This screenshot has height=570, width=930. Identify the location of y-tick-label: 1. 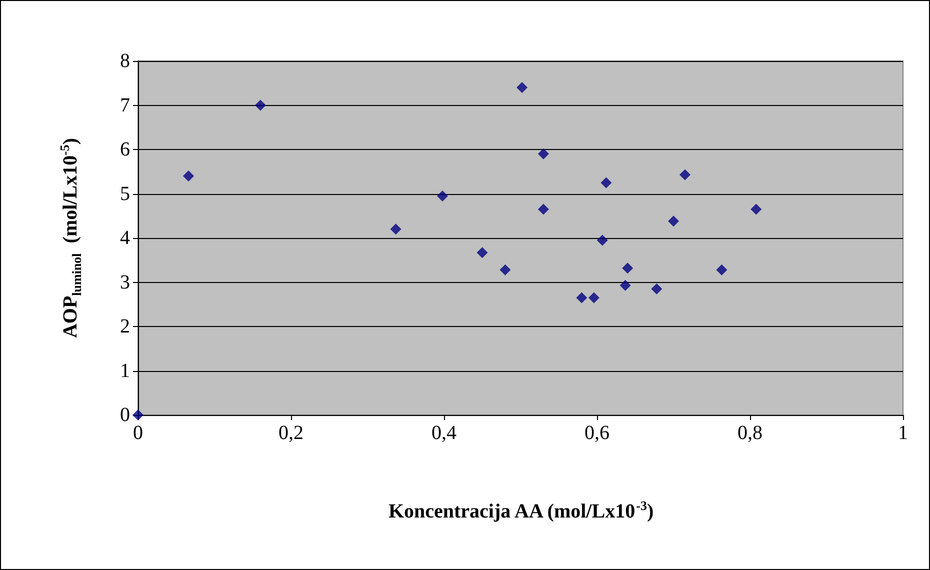
(125, 371).